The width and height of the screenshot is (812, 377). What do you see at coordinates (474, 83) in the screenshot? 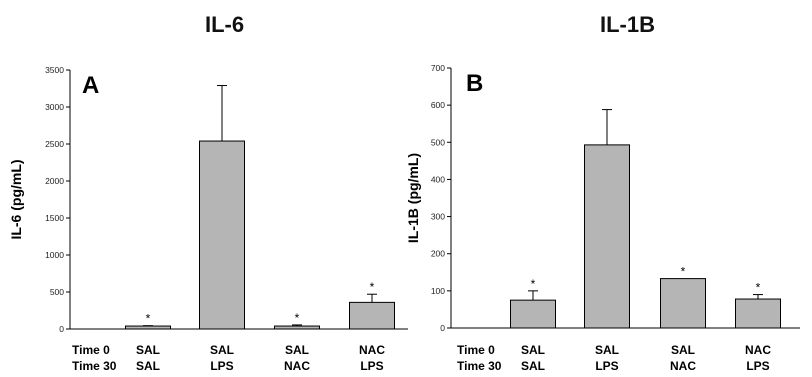
I see `panel-letter: B` at bounding box center [474, 83].